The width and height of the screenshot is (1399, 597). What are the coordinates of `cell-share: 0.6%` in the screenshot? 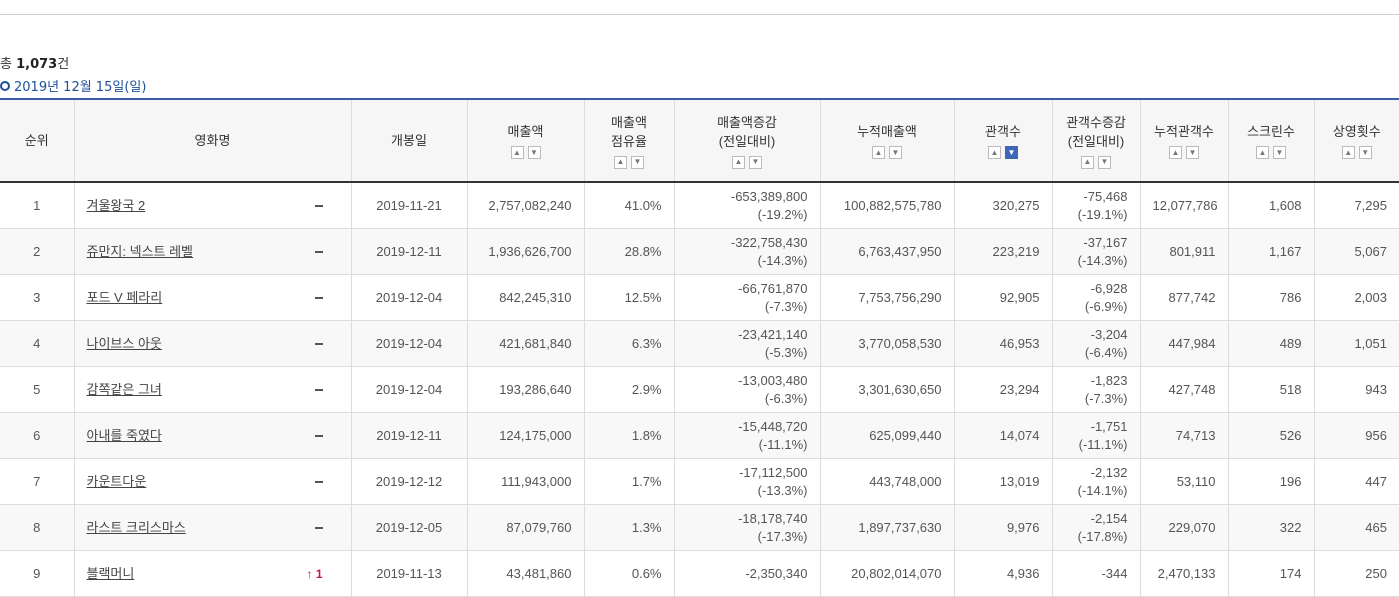 It's located at (628, 573).